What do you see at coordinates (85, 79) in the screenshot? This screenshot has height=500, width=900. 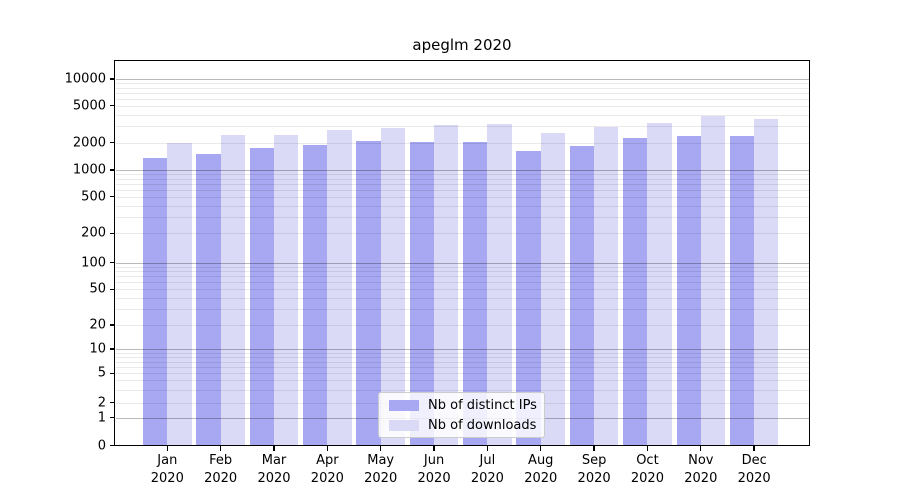 I see `y-tick-label: 10000` at bounding box center [85, 79].